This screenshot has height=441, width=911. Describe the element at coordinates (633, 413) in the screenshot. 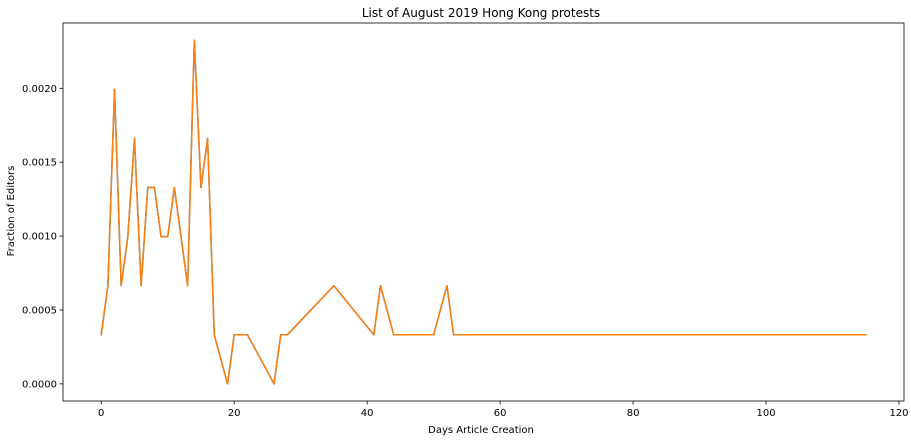

I see `x-tick-label: 80` at that location.